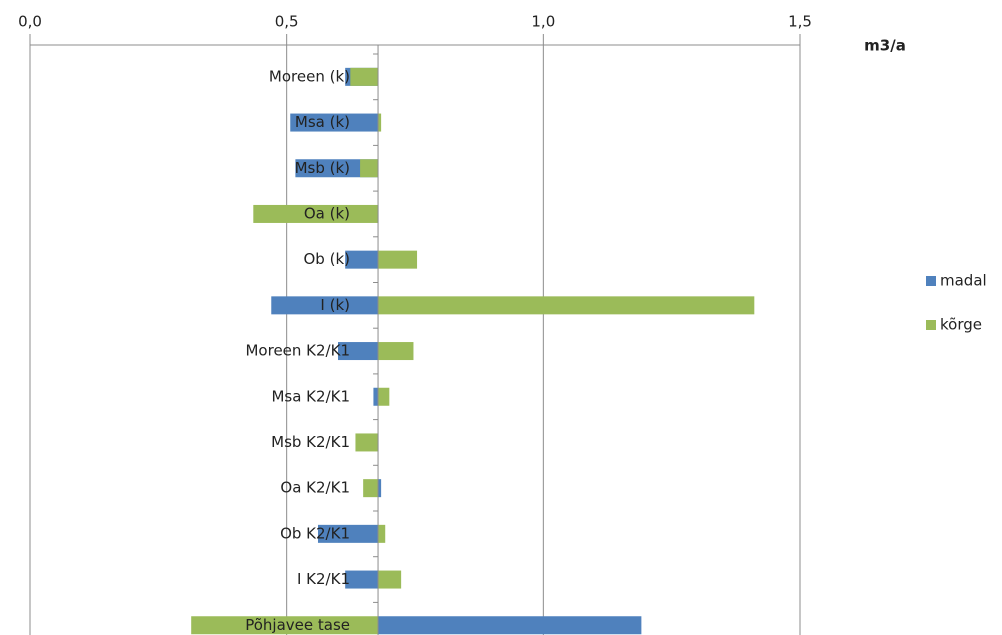 The width and height of the screenshot is (1002, 635). What do you see at coordinates (327, 213) in the screenshot?
I see `y-tick-label: Oa (k)` at bounding box center [327, 213].